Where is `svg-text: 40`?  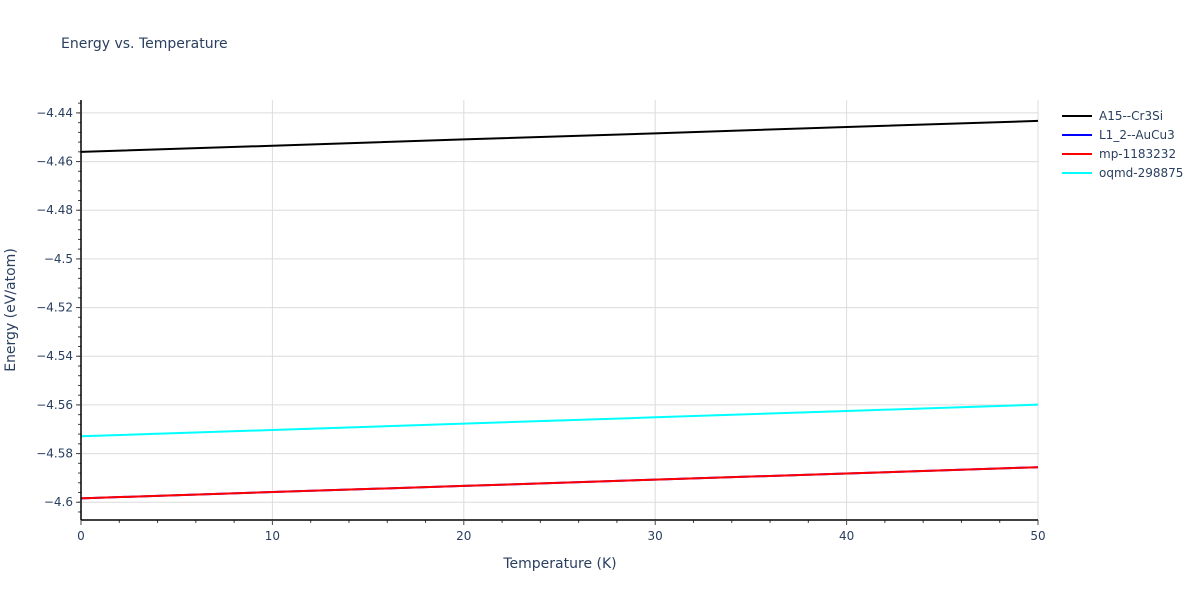 svg-text: 40 is located at coordinates (846, 536).